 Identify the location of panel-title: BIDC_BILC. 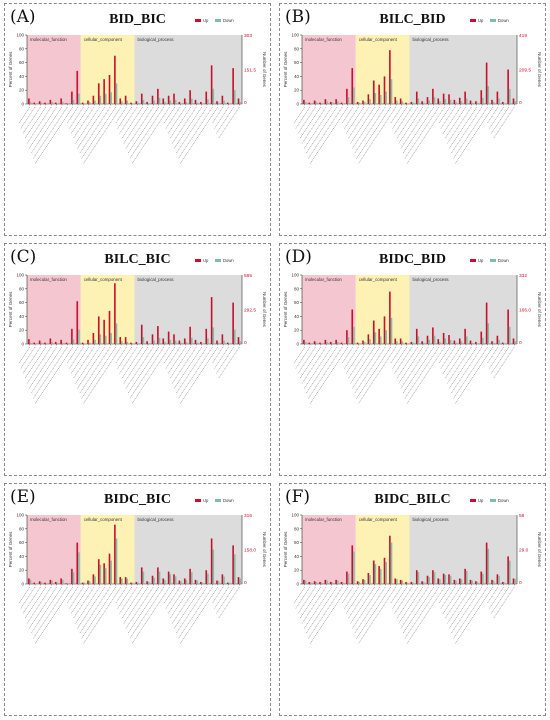
(412, 499).